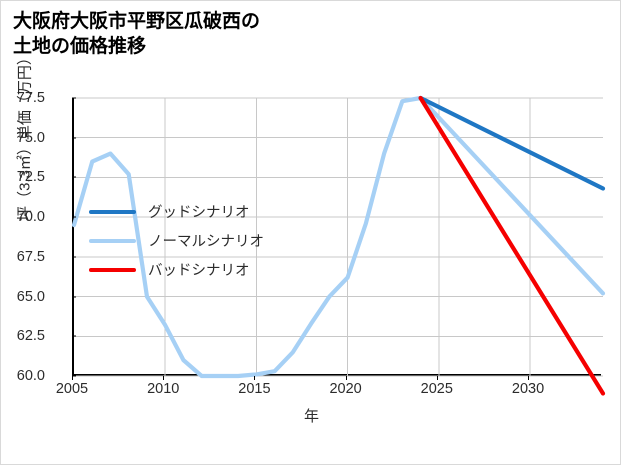 Image resolution: width=621 pixels, height=465 pixels. Describe the element at coordinates (311, 416) in the screenshot. I see `x-axis-label: 年` at that location.